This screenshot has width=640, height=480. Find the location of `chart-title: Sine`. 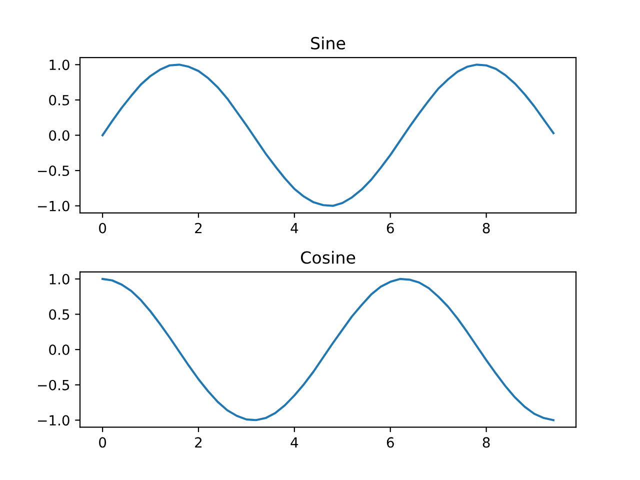

chart-title: Sine is located at coordinates (328, 43).